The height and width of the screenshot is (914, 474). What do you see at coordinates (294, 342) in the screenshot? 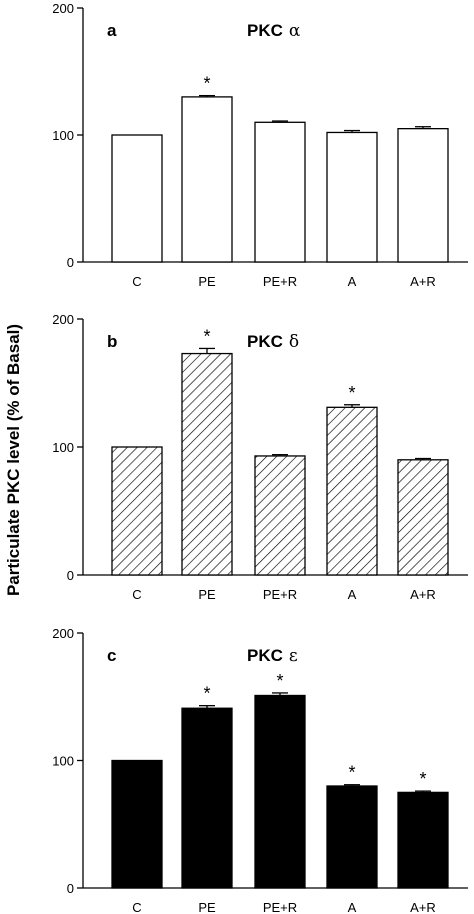
I see `panel-title-symbol: δ` at bounding box center [294, 342].